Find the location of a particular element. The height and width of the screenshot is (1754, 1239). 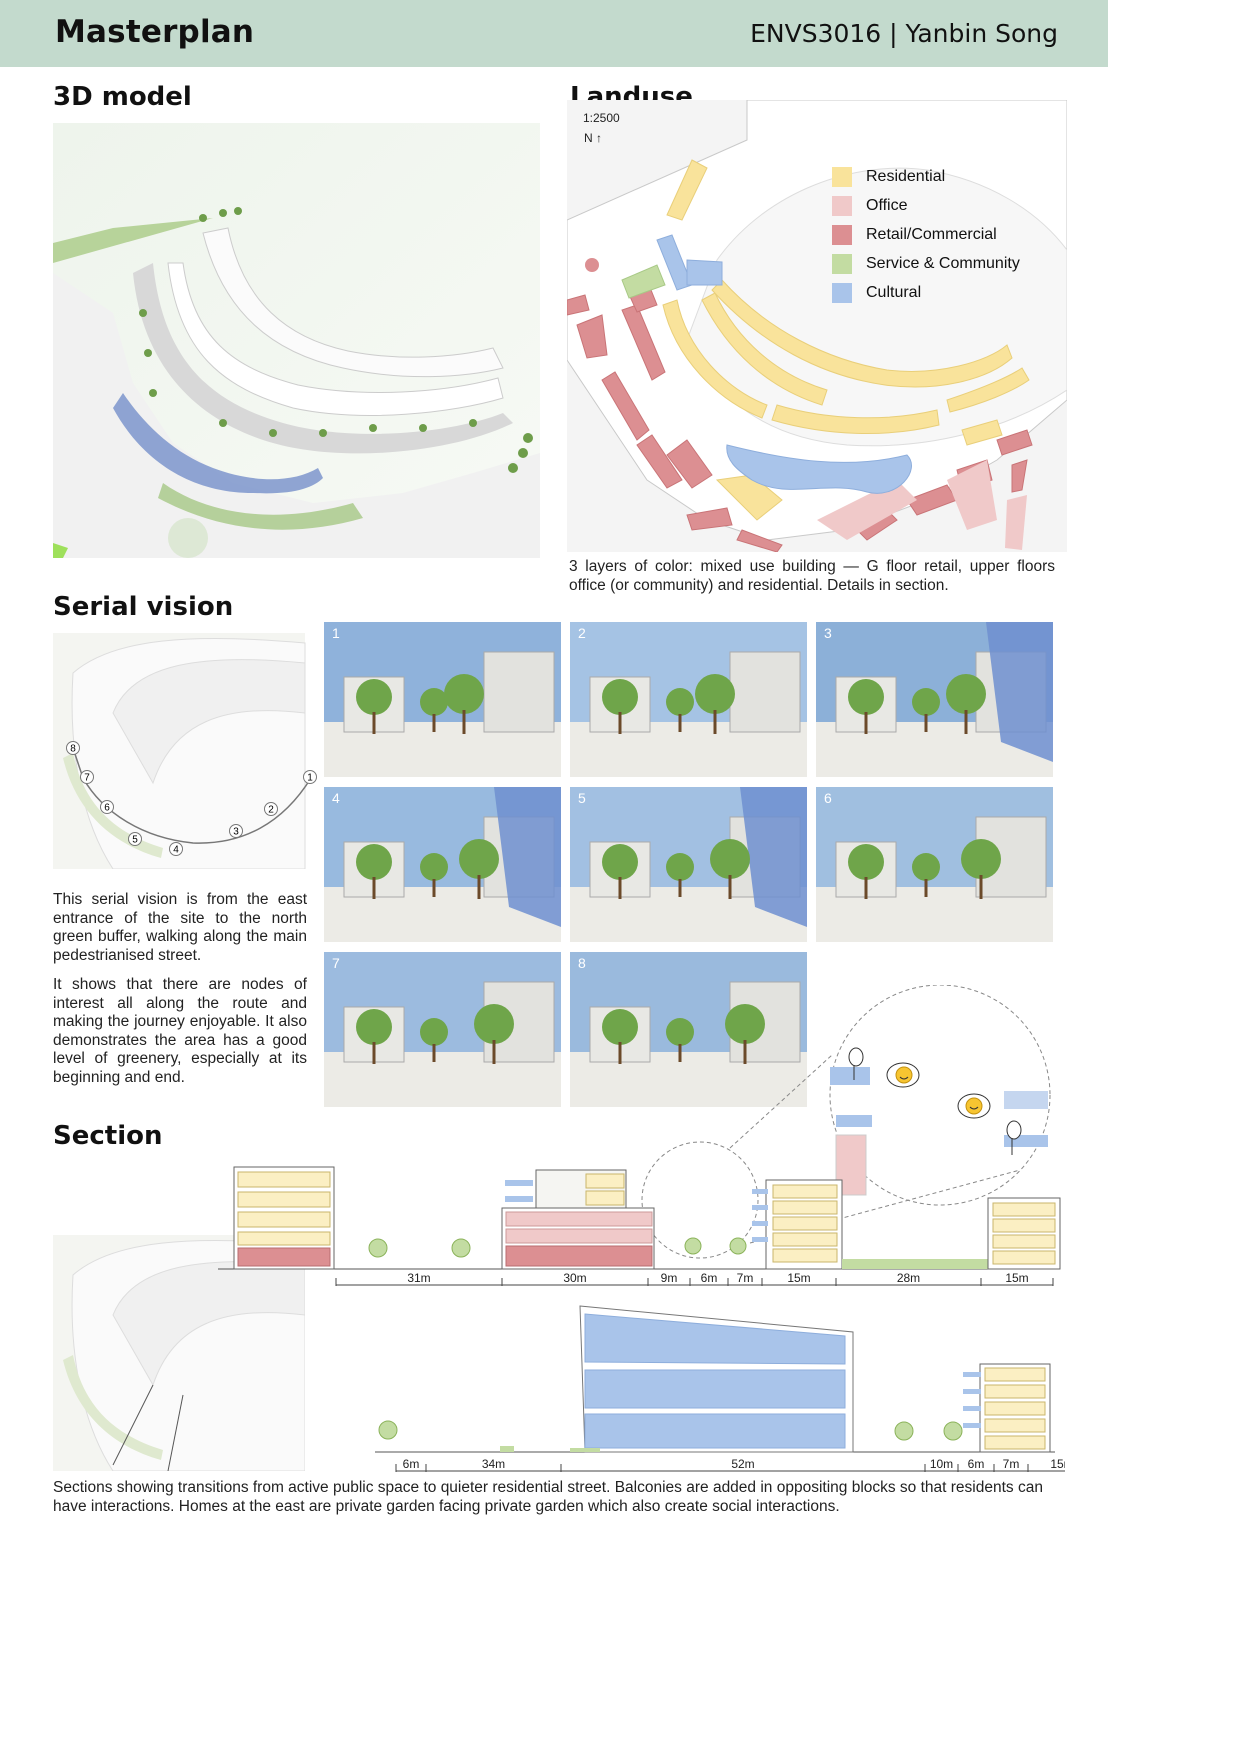

section-location-map is located at coordinates (179, 1353).